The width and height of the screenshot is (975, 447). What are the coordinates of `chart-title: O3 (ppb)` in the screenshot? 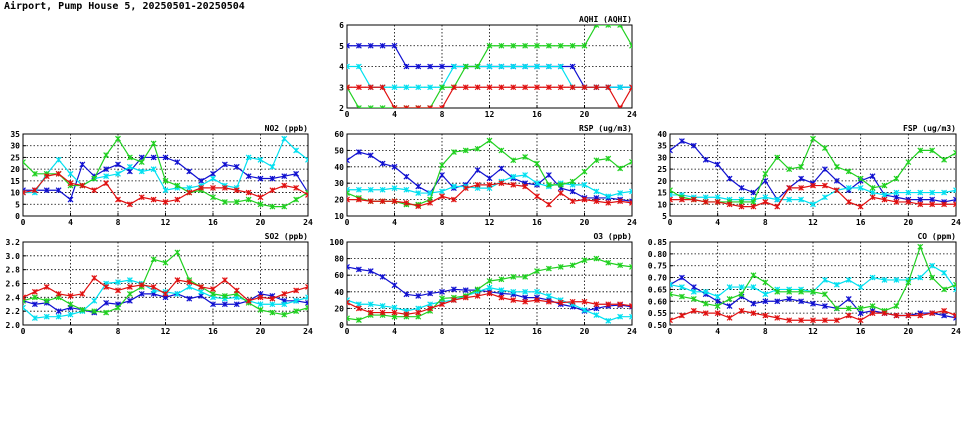 It's located at (612, 236).